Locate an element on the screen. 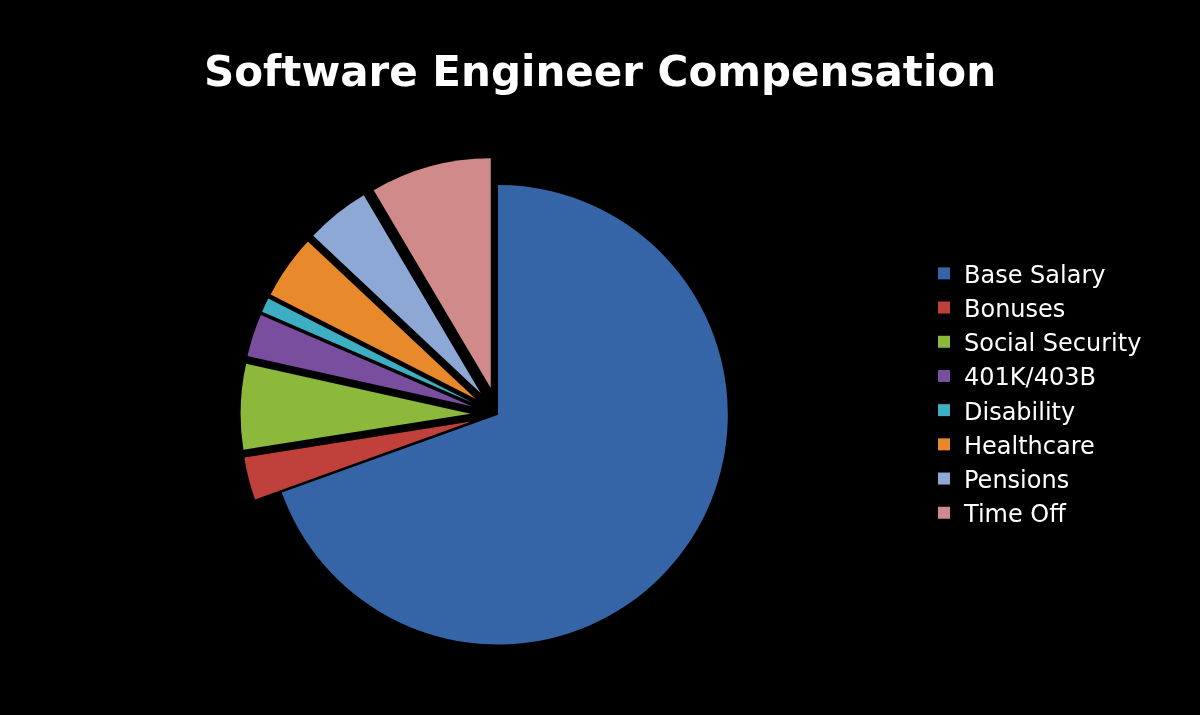  legend-label: Disability is located at coordinates (1020, 411).